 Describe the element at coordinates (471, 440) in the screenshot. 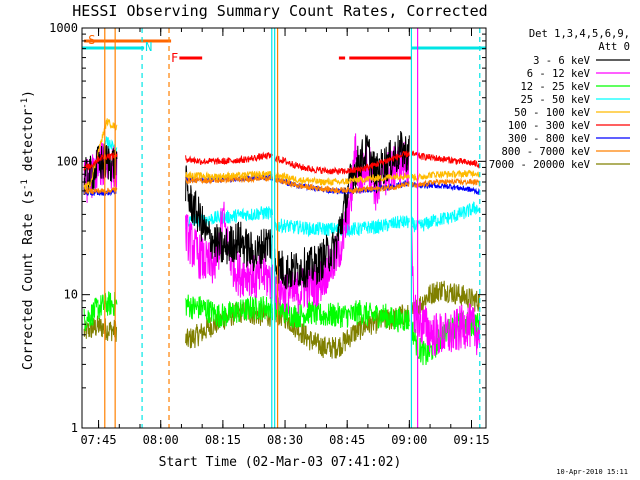

I see `x-tick-label: 09:15` at that location.